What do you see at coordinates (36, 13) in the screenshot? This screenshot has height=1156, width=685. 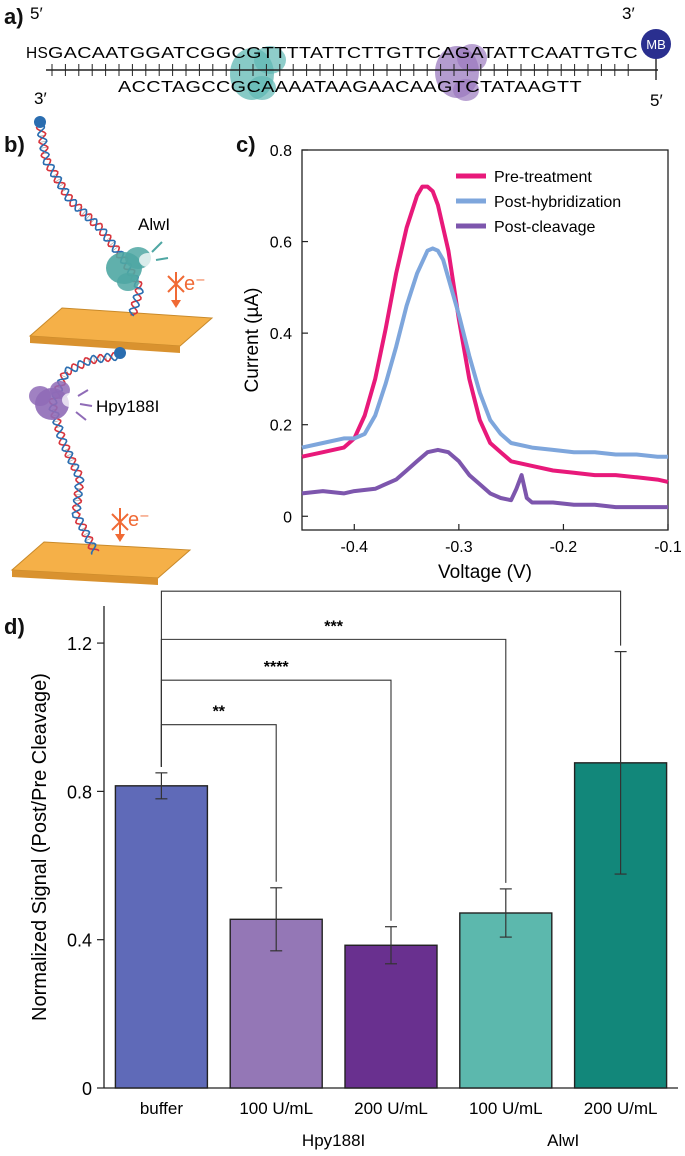 I see `top-5prime-label: 5′` at bounding box center [36, 13].